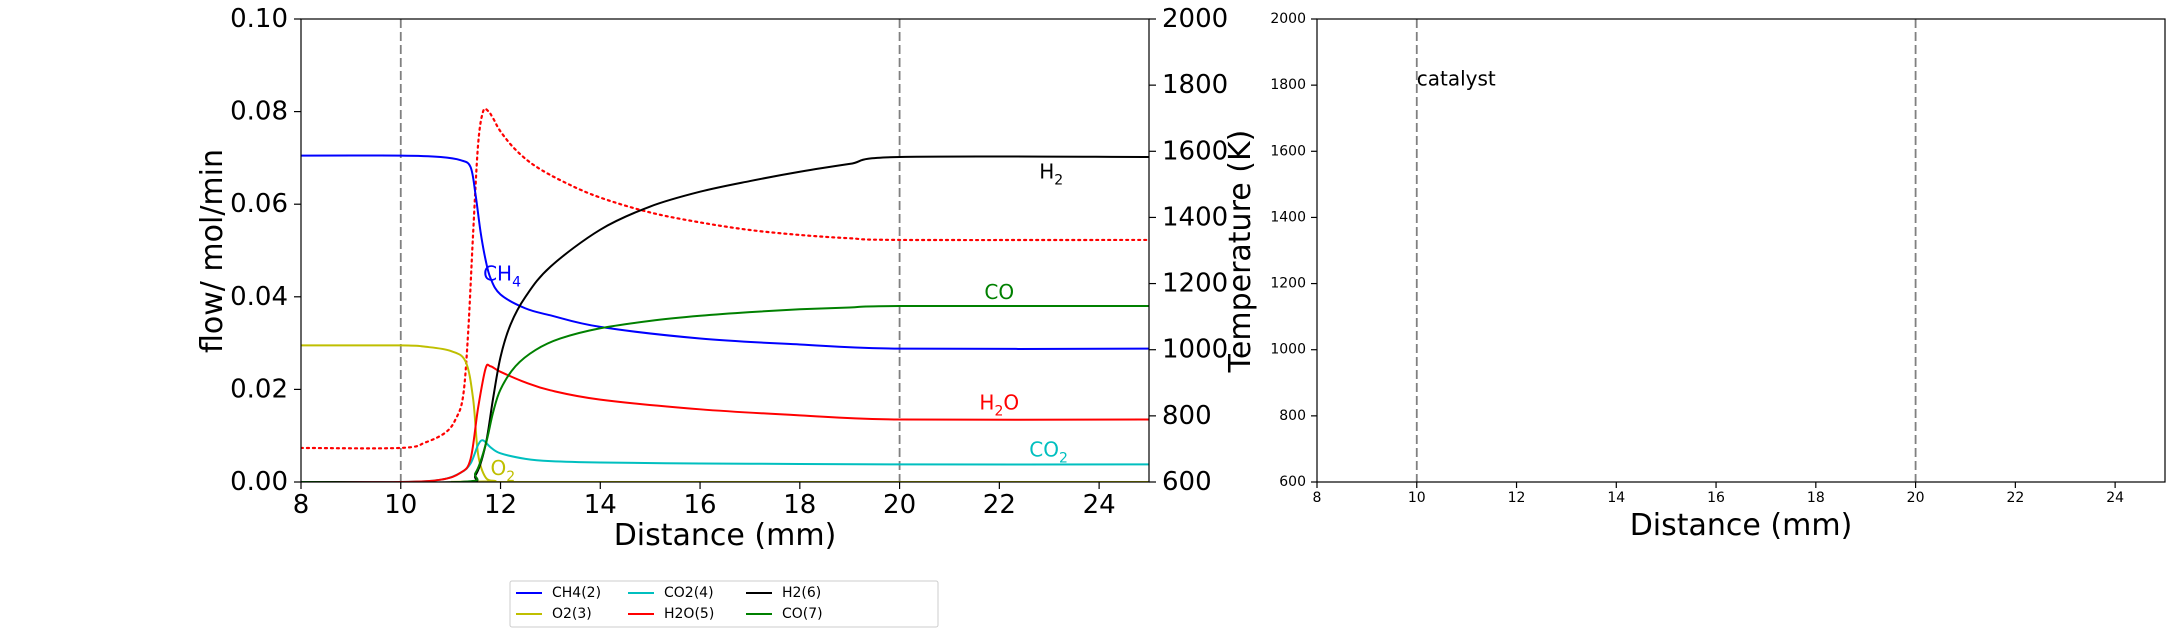 Image resolution: width=2173 pixels, height=636 pixels. I want to click on series-line-o23, so click(725, 413).